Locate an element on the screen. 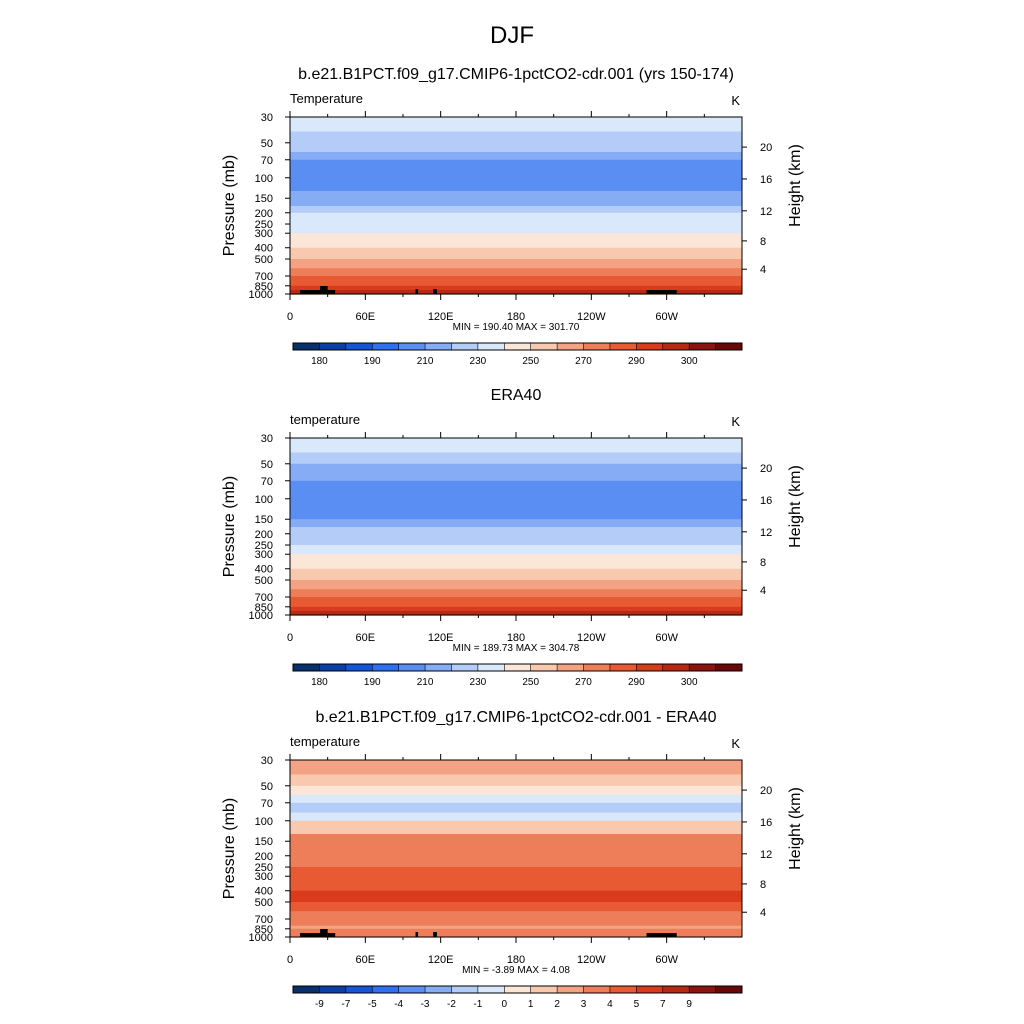  y-tick-label: 250 is located at coordinates (264, 225).